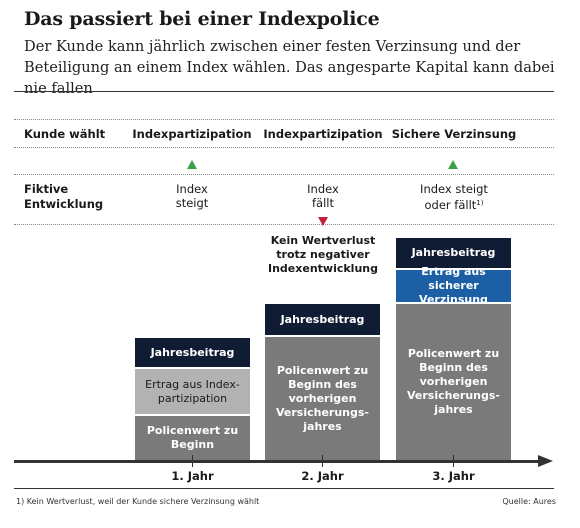 Image resolution: width=580 pixels, height=528 pixels. What do you see at coordinates (64, 196) in the screenshot?
I see `row-label-fiktive-entwicklung: Fiktive Entwicklung` at bounding box center [64, 196].